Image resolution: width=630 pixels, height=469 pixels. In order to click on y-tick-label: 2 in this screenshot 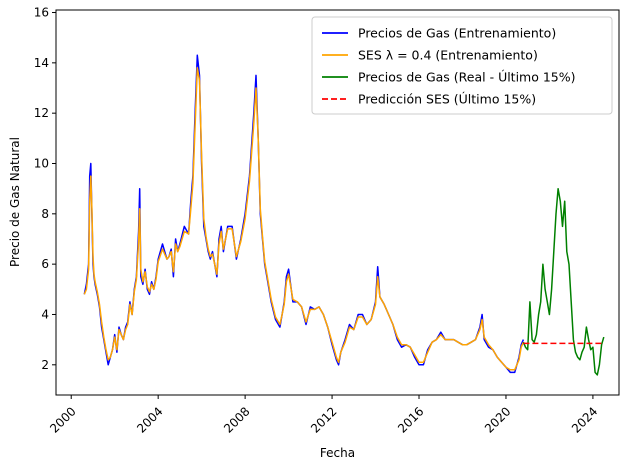, I will do `click(45, 365)`.